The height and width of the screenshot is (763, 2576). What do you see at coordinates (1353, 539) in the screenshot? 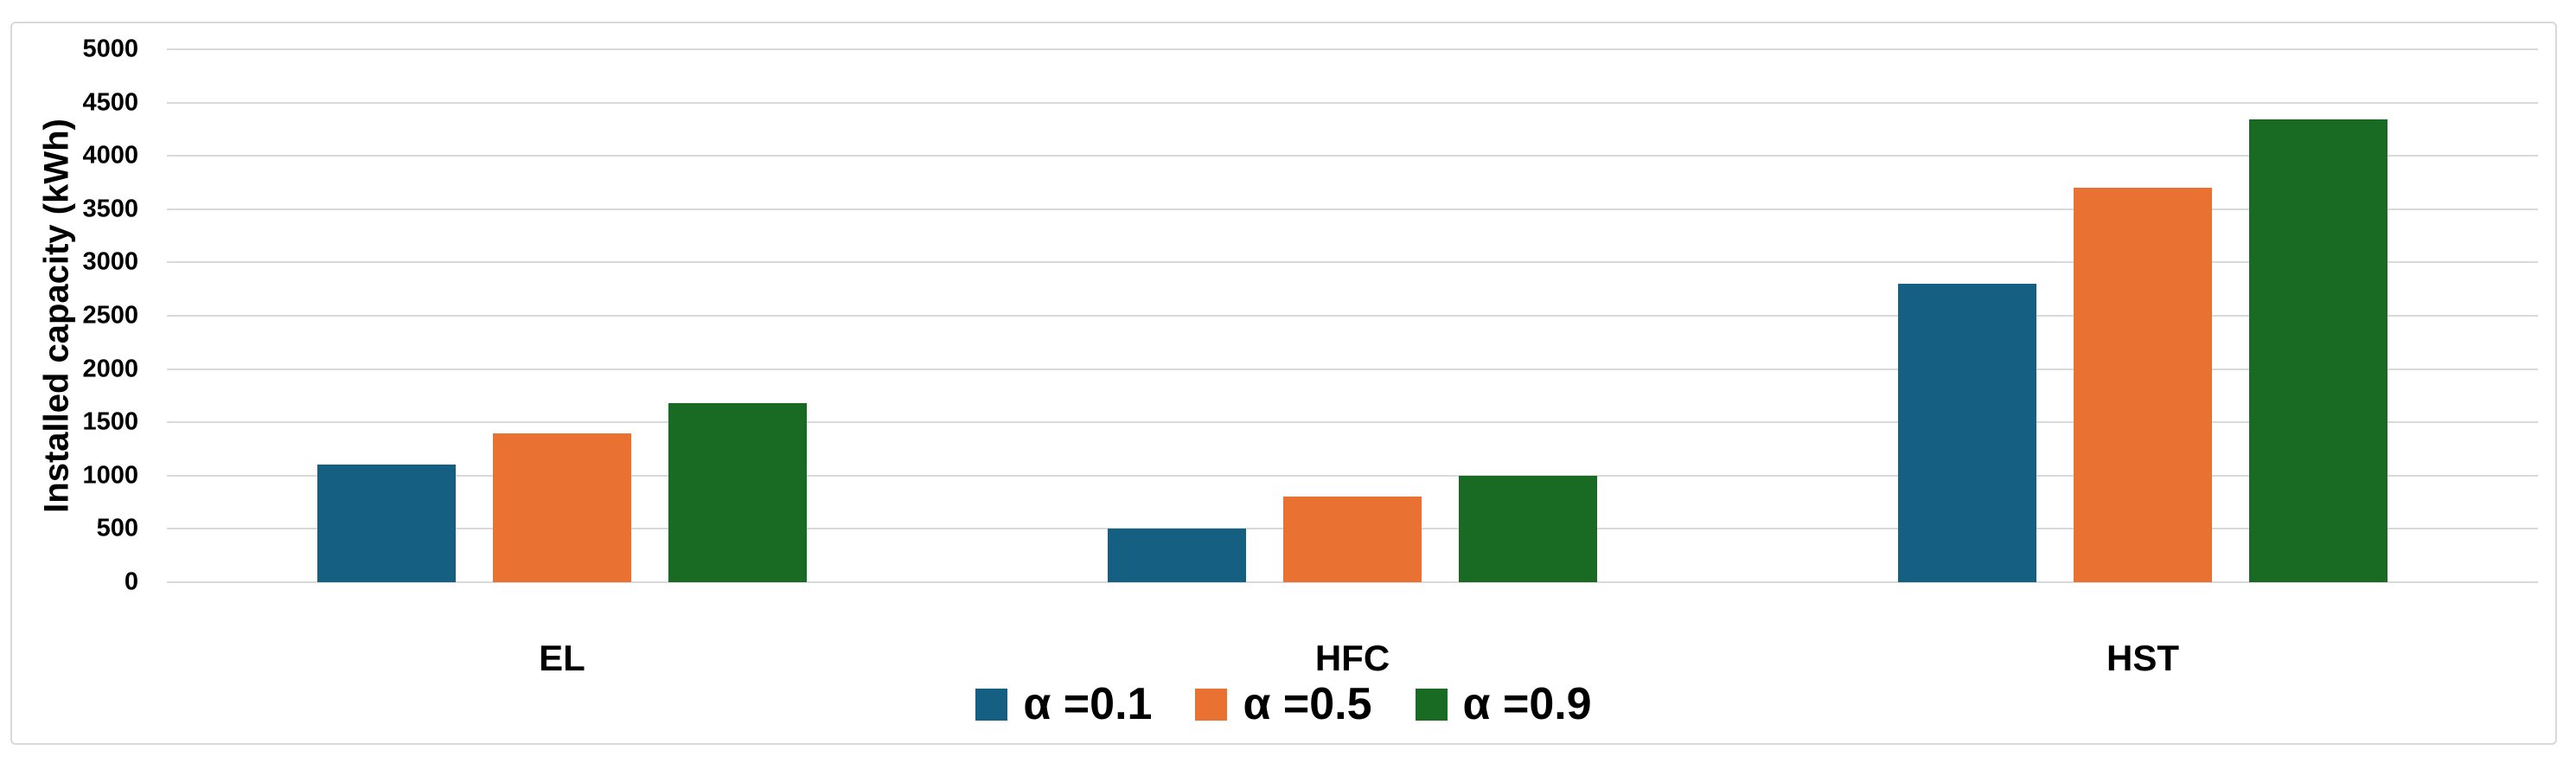
I see `bar-hfc-α=0.5` at bounding box center [1353, 539].